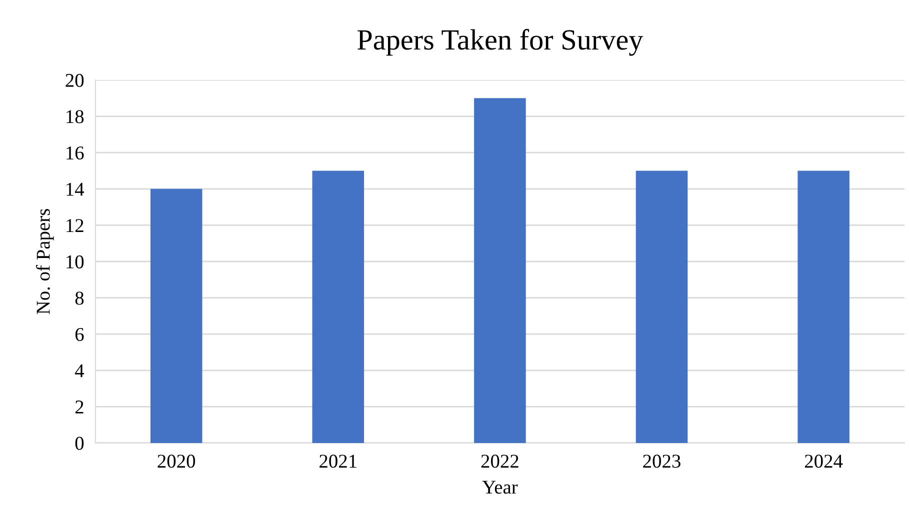  Describe the element at coordinates (45, 261) in the screenshot. I see `y-axis-title: No. of Papers` at that location.